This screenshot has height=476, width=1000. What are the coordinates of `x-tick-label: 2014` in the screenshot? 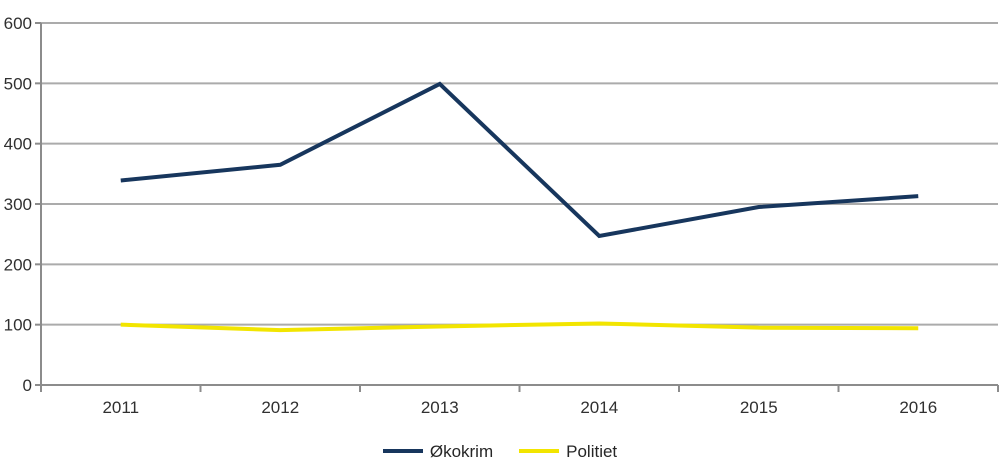 It's located at (599, 407).